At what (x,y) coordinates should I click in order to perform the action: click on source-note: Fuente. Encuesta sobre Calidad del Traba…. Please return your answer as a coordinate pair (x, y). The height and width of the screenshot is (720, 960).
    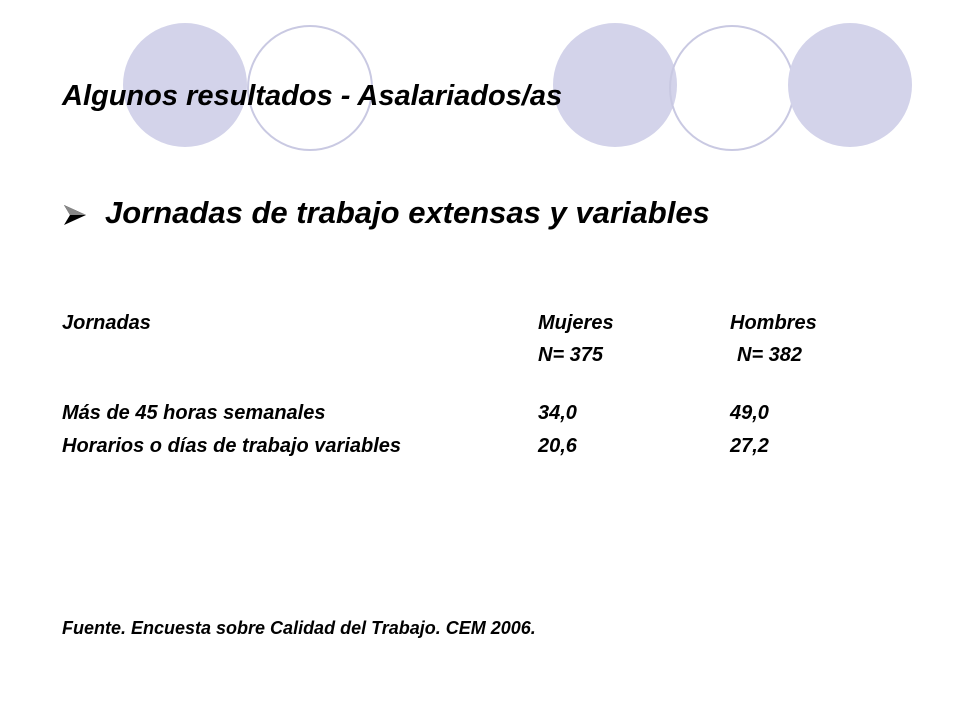
    Looking at the image, I should click on (299, 628).